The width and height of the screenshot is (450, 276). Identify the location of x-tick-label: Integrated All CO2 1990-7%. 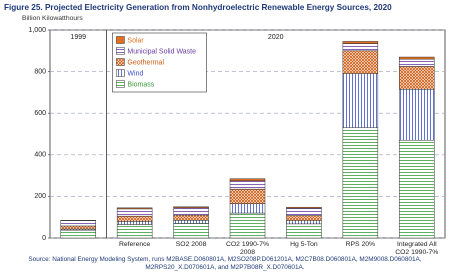
(417, 248).